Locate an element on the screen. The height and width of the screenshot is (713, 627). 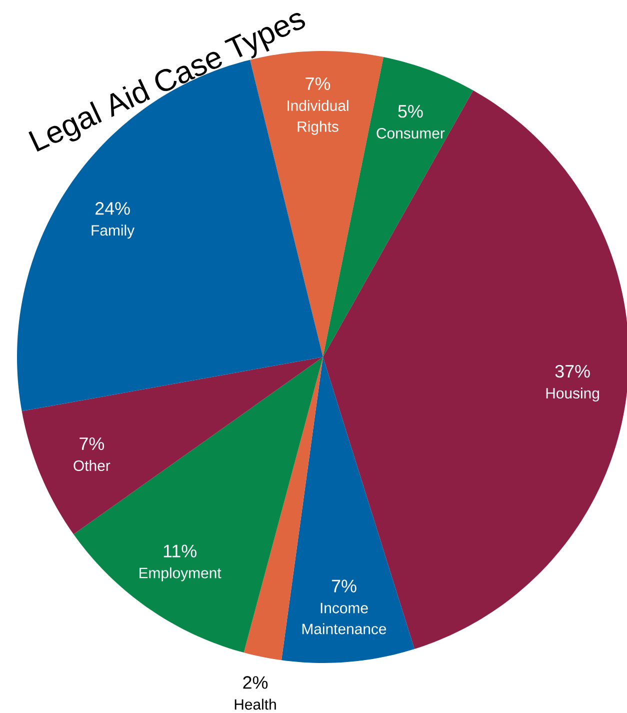
data-label: 37% is located at coordinates (572, 371).